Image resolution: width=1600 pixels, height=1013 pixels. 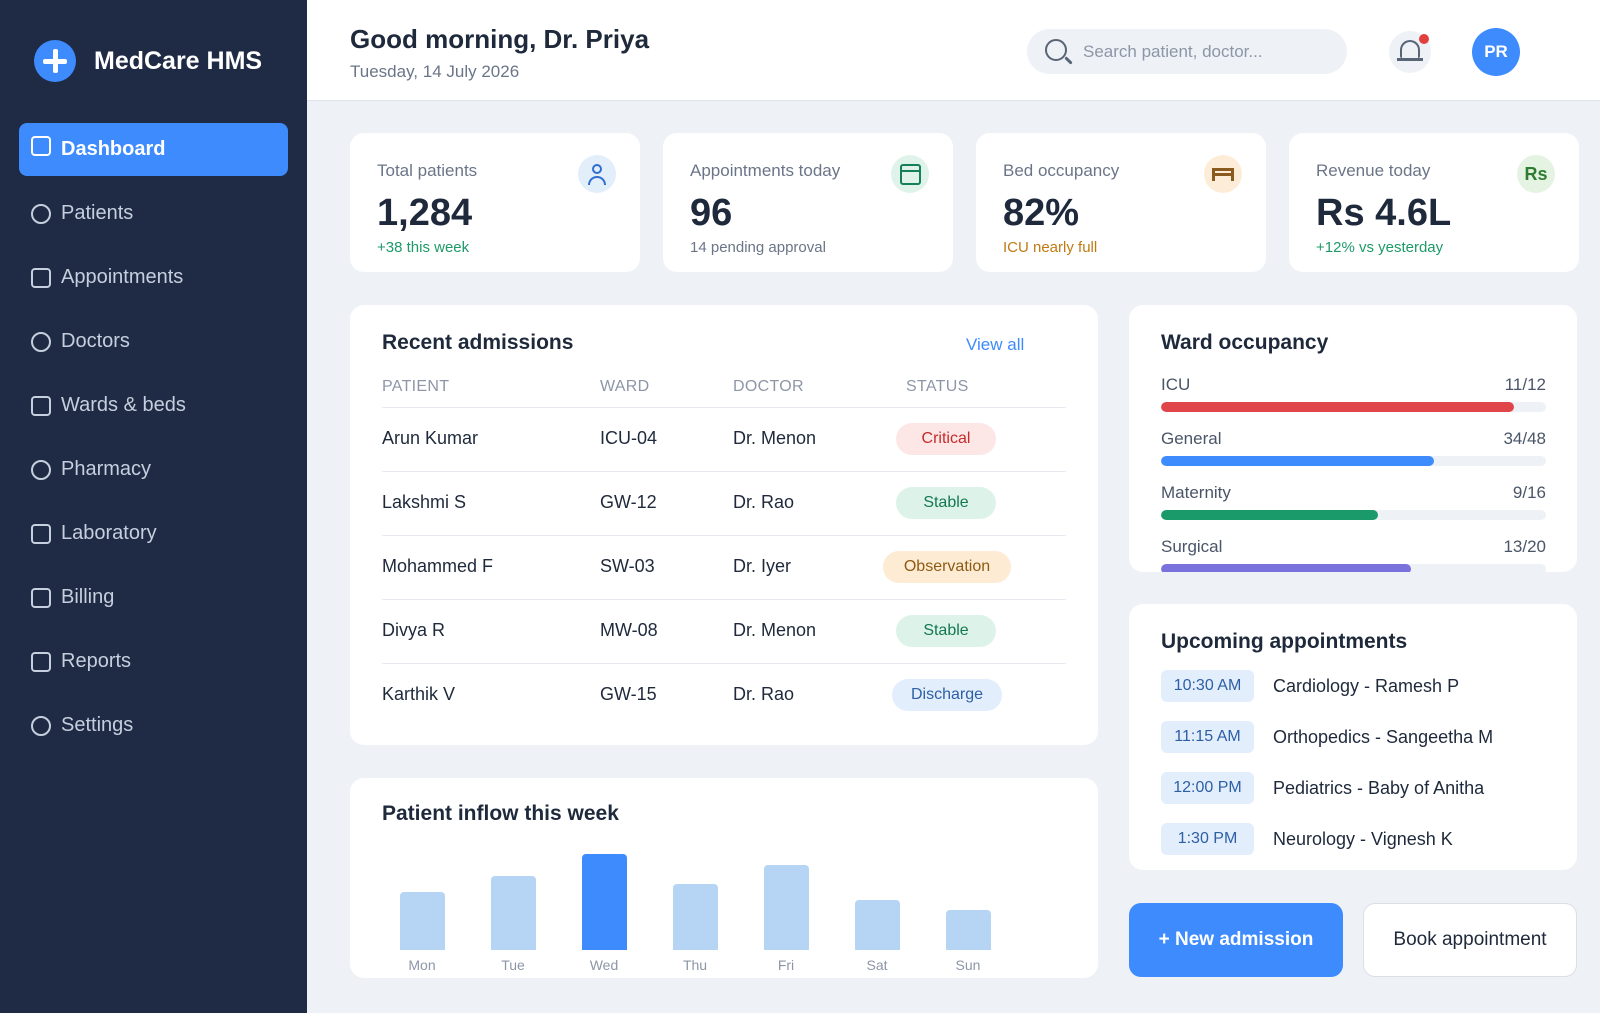 What do you see at coordinates (153, 213) in the screenshot?
I see `sidebar-item-patients: Patients` at bounding box center [153, 213].